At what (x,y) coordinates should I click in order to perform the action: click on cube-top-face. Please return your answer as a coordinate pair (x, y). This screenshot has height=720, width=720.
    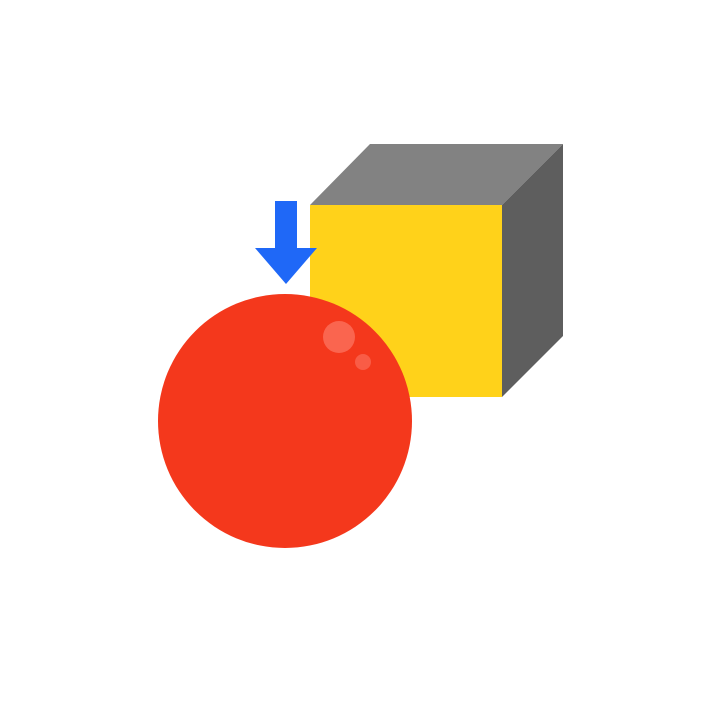
    Looking at the image, I should click on (436, 174).